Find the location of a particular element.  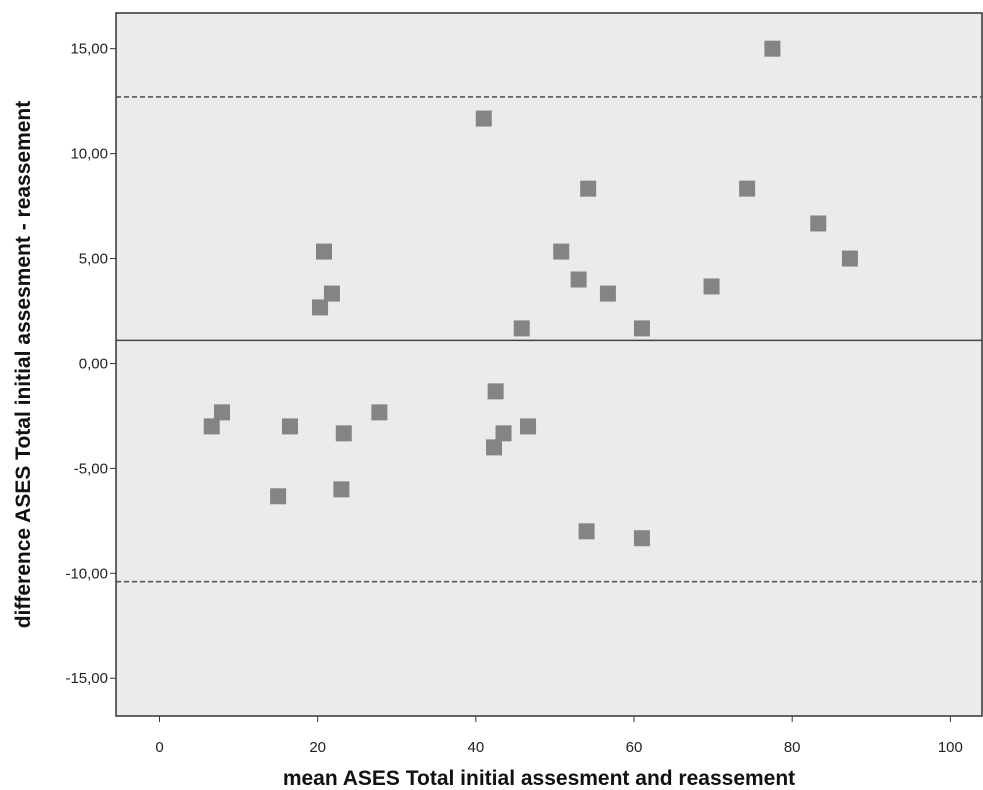

x-tick-label: 80 is located at coordinates (792, 747).